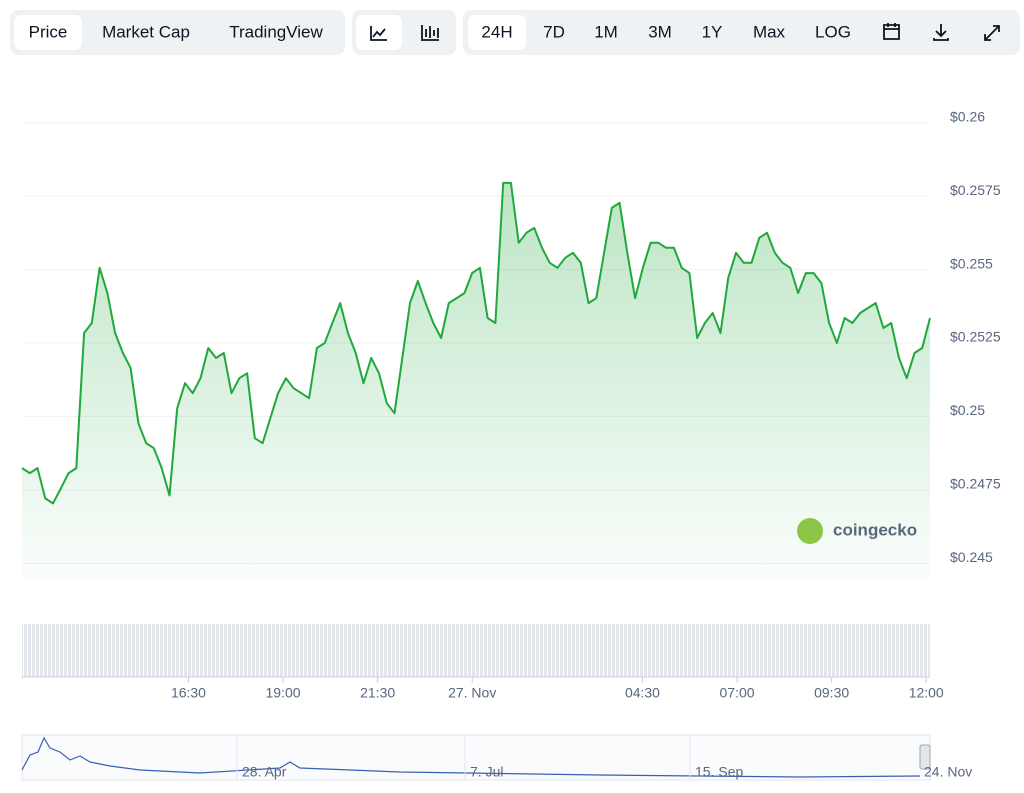  I want to click on button: Market Cap, so click(146, 31).